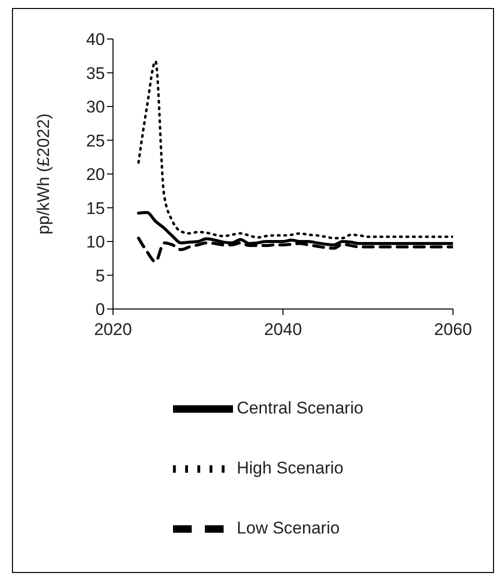 Image resolution: width=502 pixels, height=581 pixels. I want to click on y-tick-label: 0, so click(100, 310).